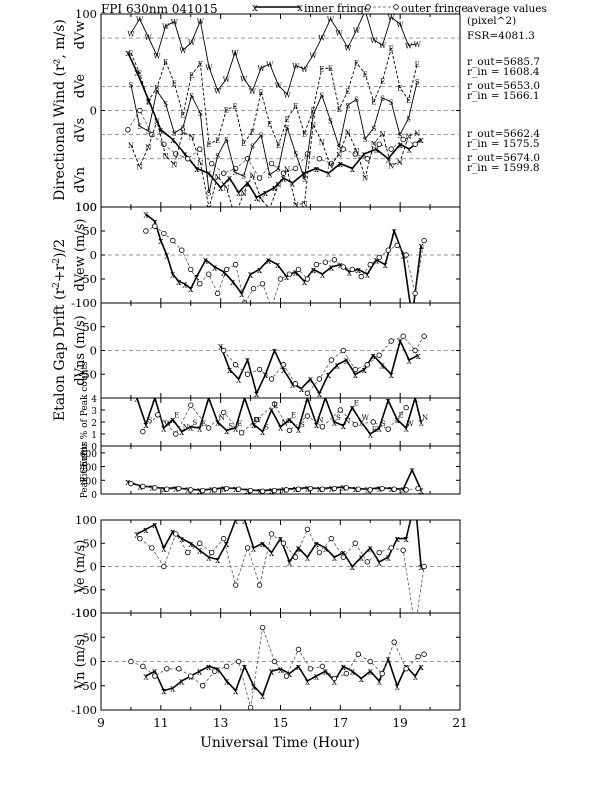  Describe the element at coordinates (80, 350) in the screenshot. I see `ylabel-gap-ns: dVns (m/s)` at that location.